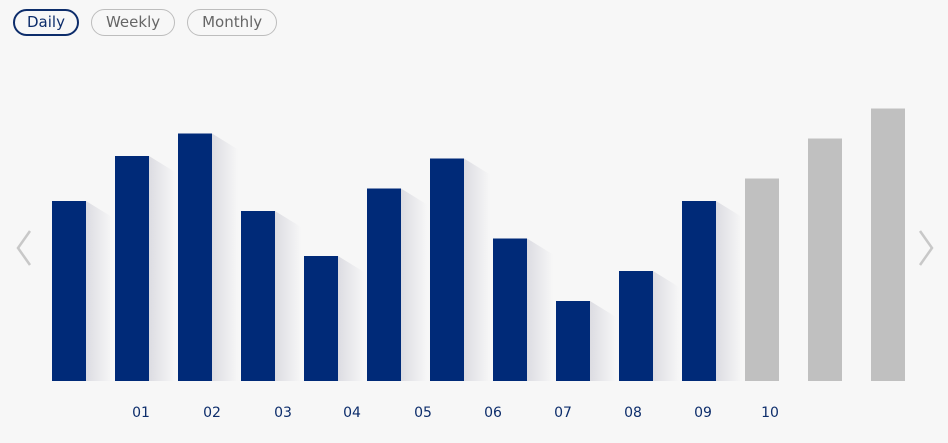 The height and width of the screenshot is (443, 948). What do you see at coordinates (46, 22) in the screenshot?
I see `tab-daily: Daily` at bounding box center [46, 22].